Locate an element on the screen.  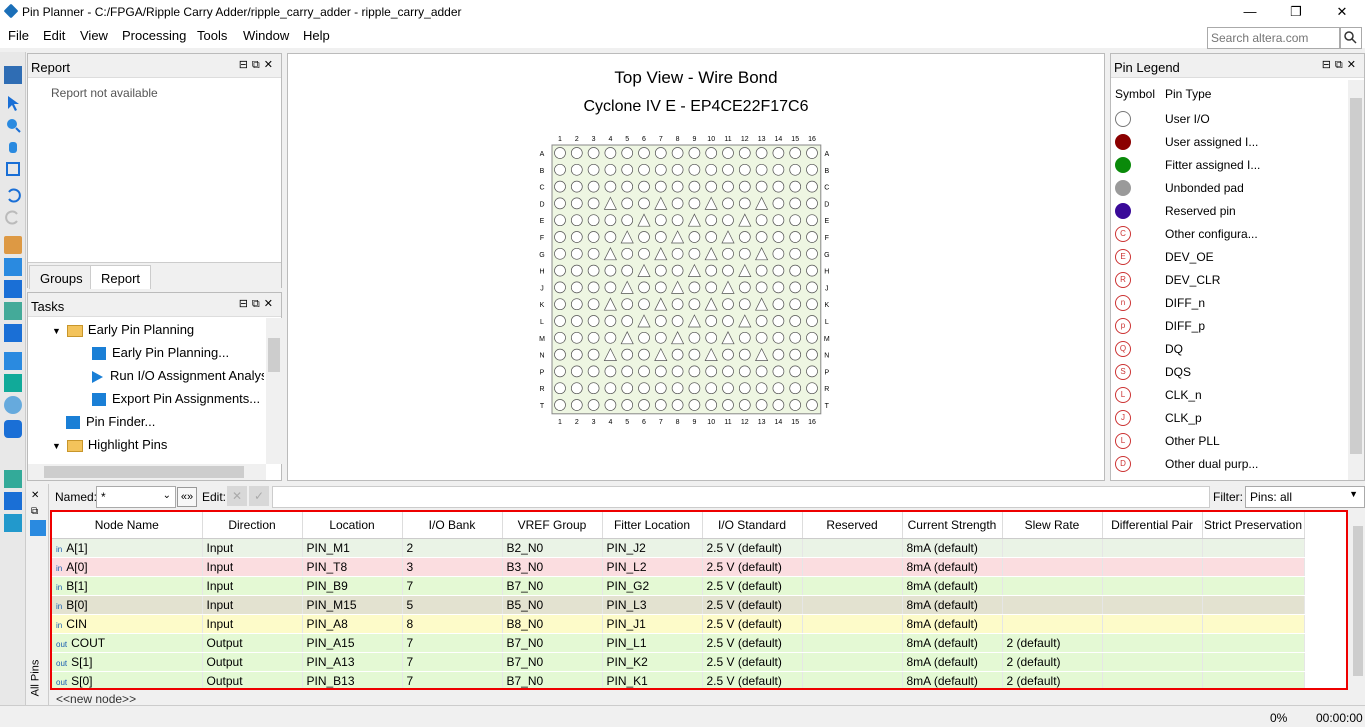
fitter-cell: PIN_L3 is located at coordinates (652, 605).